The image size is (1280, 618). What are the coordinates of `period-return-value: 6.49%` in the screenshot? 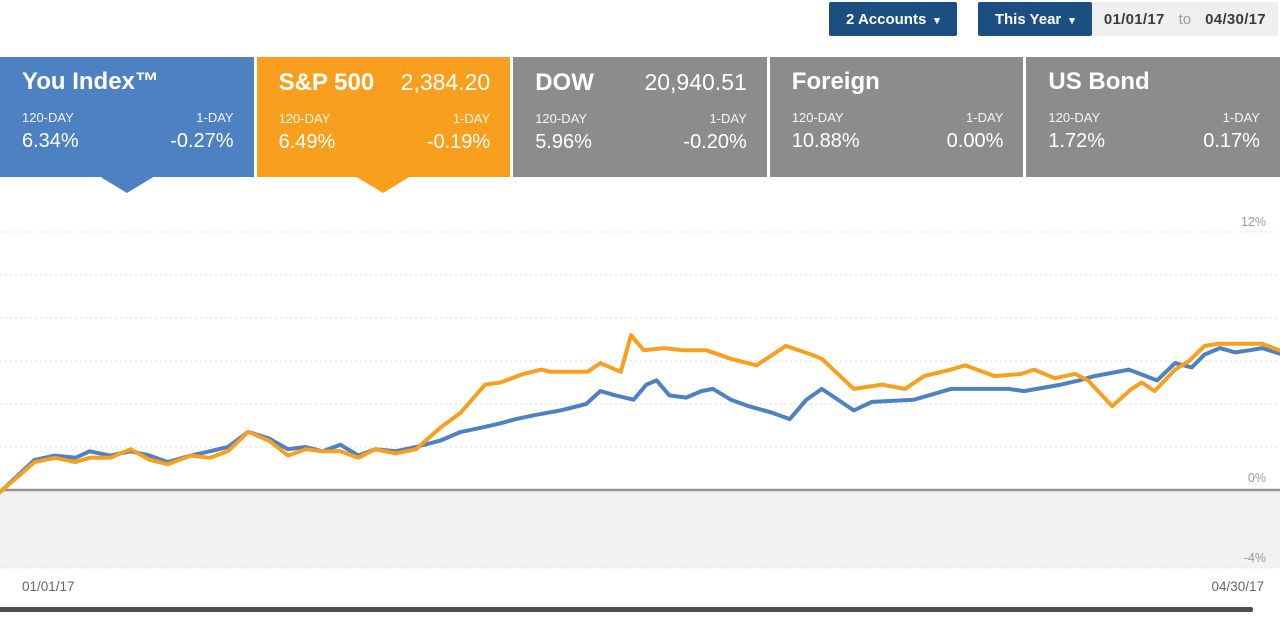 It's located at (307, 142).